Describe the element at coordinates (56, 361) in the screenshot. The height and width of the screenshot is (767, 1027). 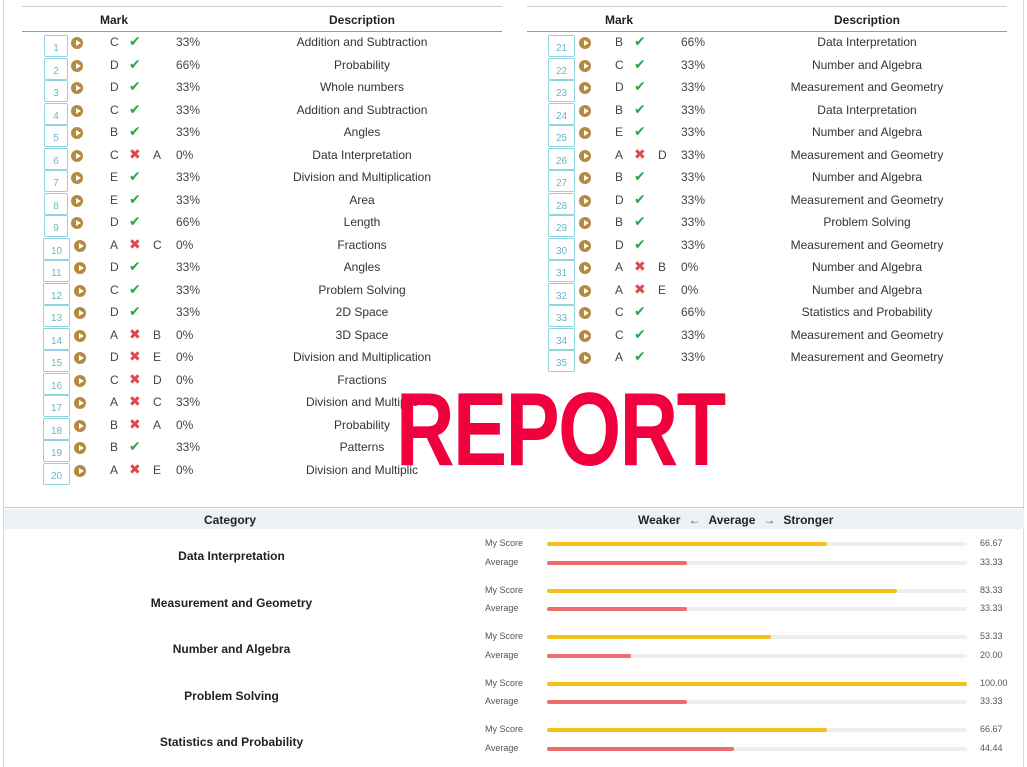
I see `question-number-button: 15` at that location.